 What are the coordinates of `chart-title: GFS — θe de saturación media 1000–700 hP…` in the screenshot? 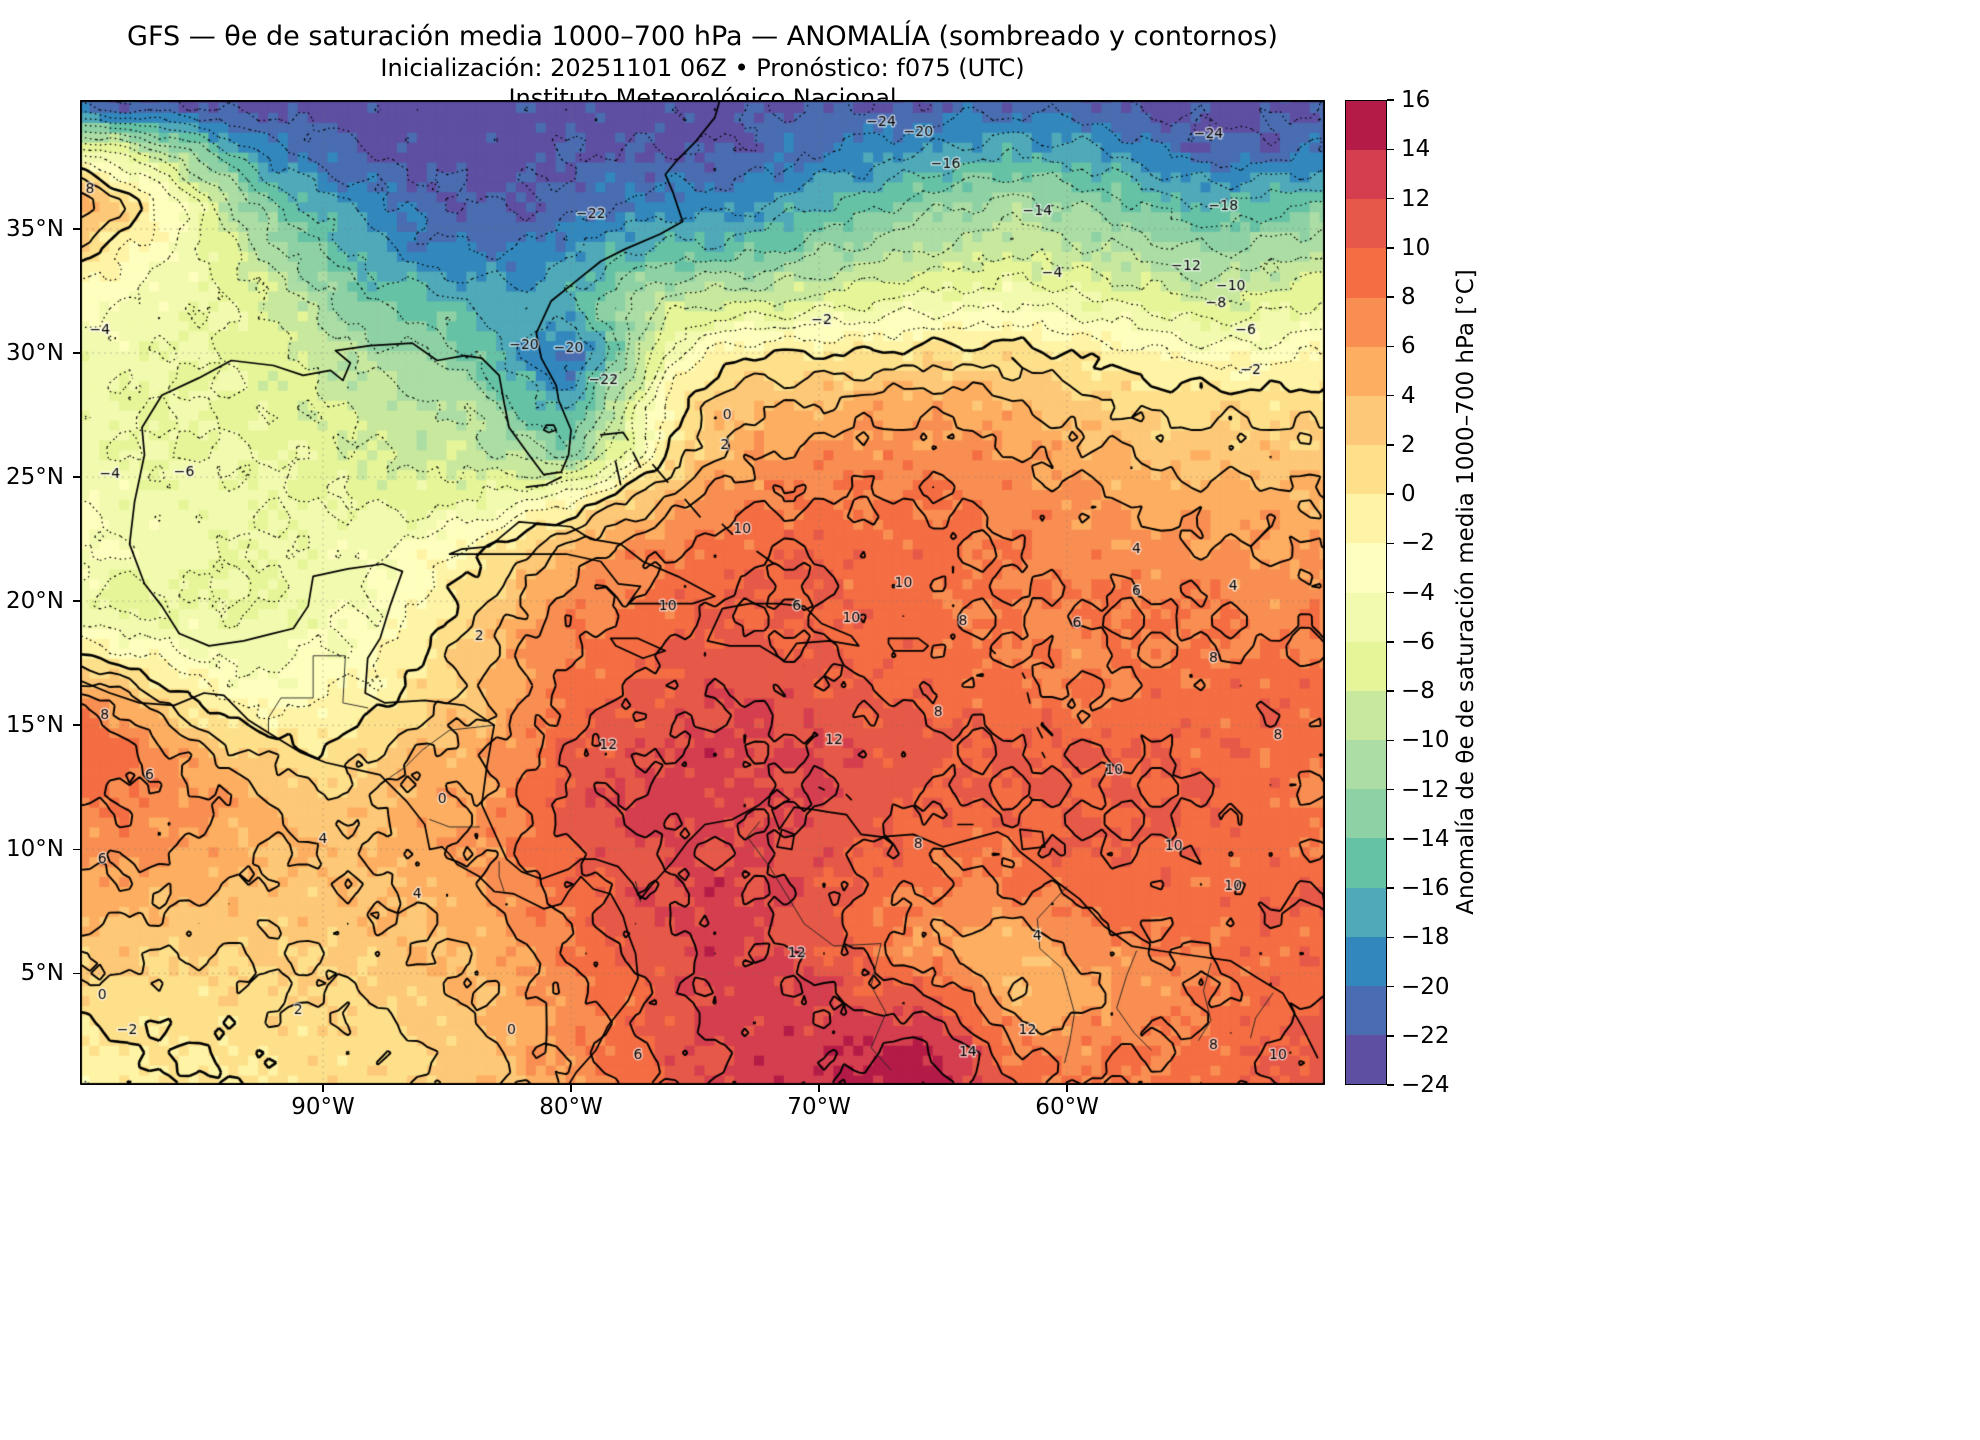 It's located at (702, 36).